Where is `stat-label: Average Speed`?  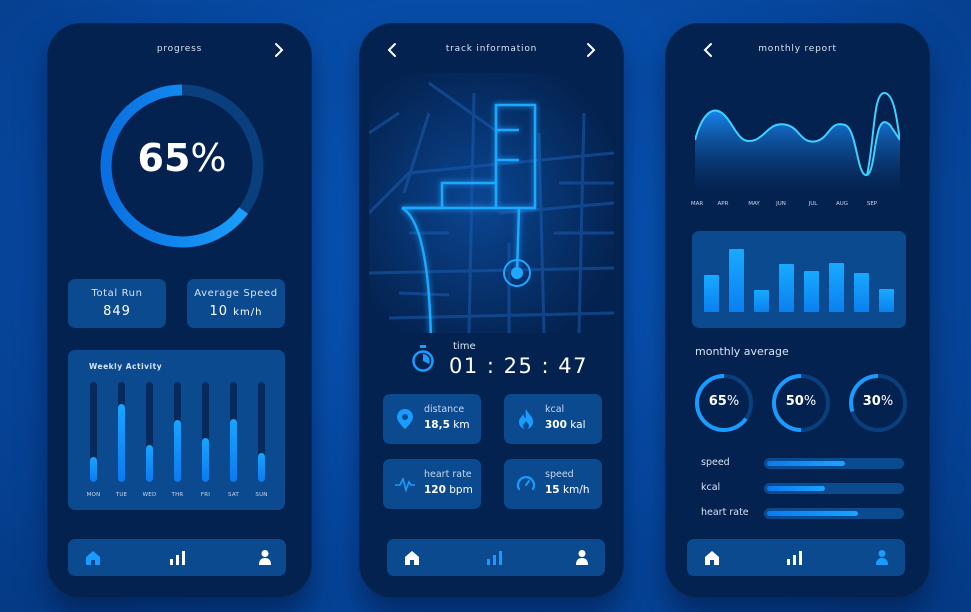
stat-label: Average Speed is located at coordinates (236, 293).